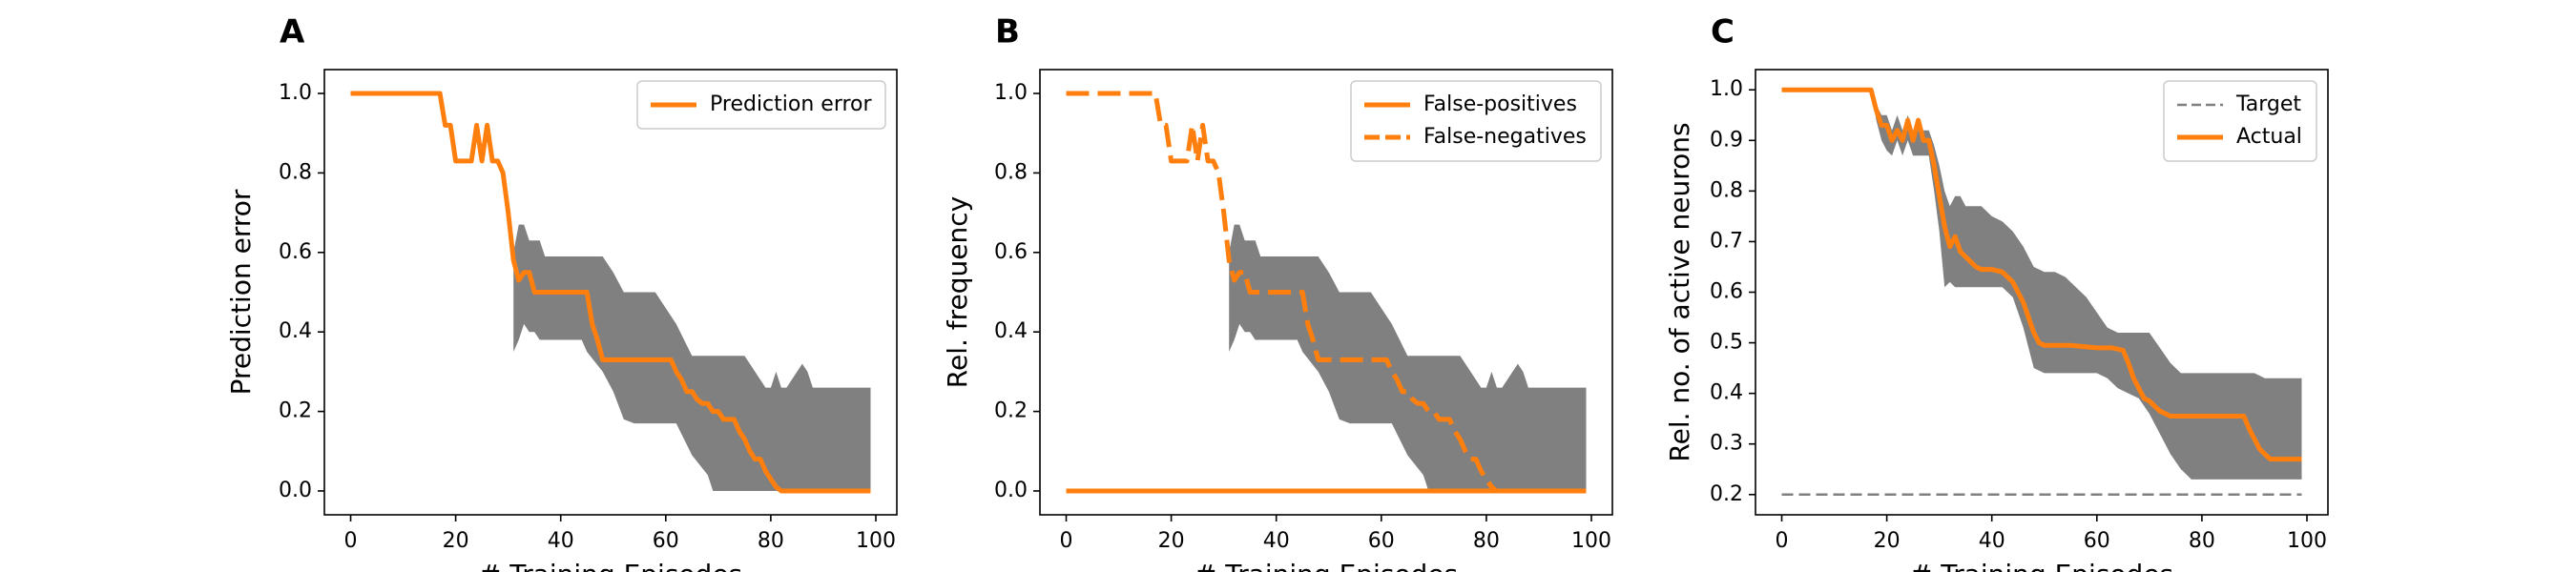 This screenshot has height=572, width=2576. I want to click on legend-label: False-positives, so click(1500, 104).